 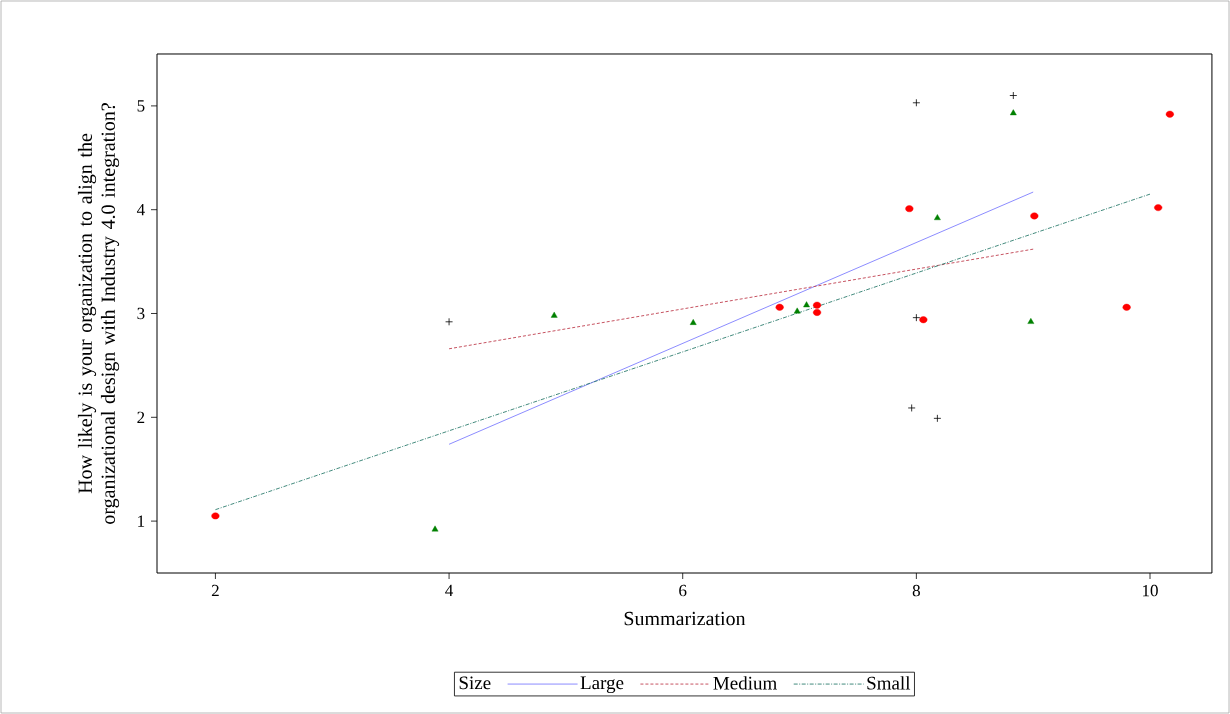 I want to click on x-tick-label: 10, so click(x=1150, y=590).